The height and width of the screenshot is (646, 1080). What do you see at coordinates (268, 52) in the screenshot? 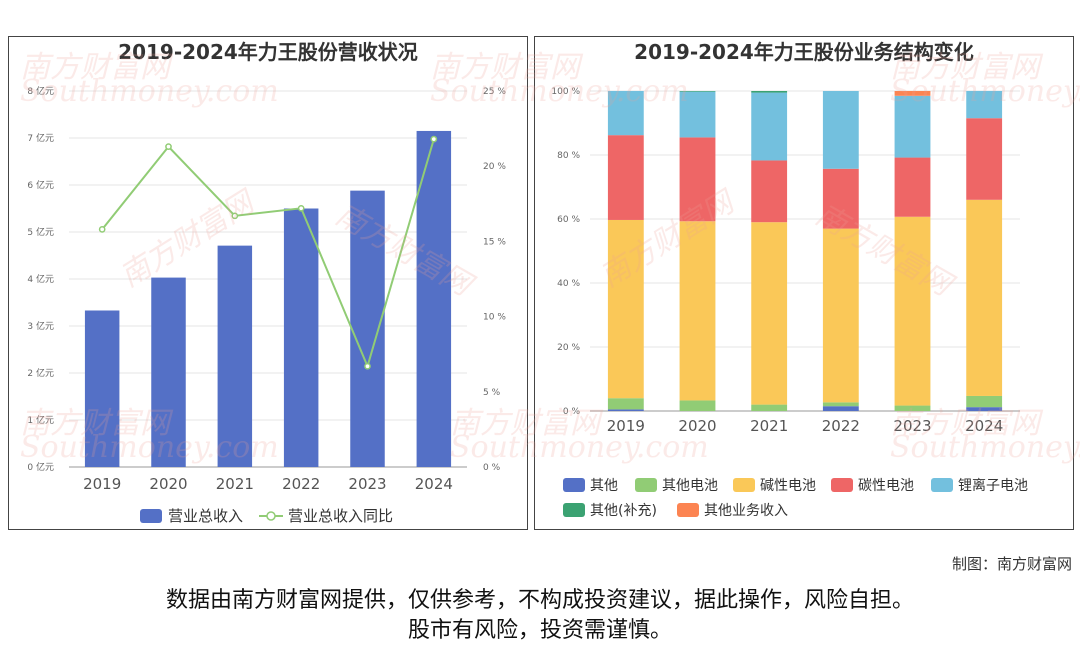
I see `chart-title: 2019-2024年力王股份营收状况` at bounding box center [268, 52].